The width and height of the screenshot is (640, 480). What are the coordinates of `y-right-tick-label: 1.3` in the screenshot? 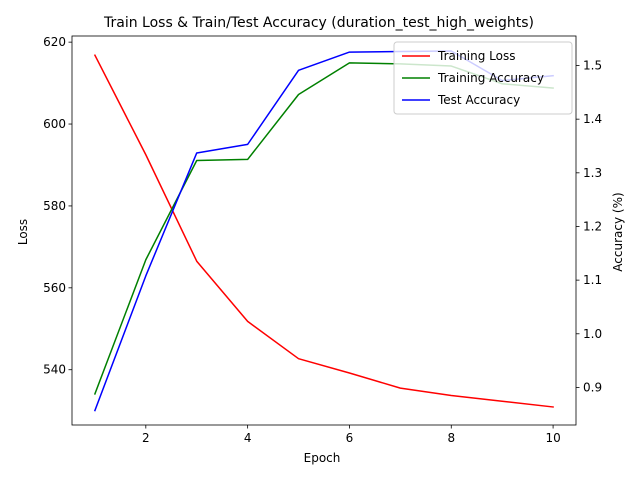 It's located at (592, 173).